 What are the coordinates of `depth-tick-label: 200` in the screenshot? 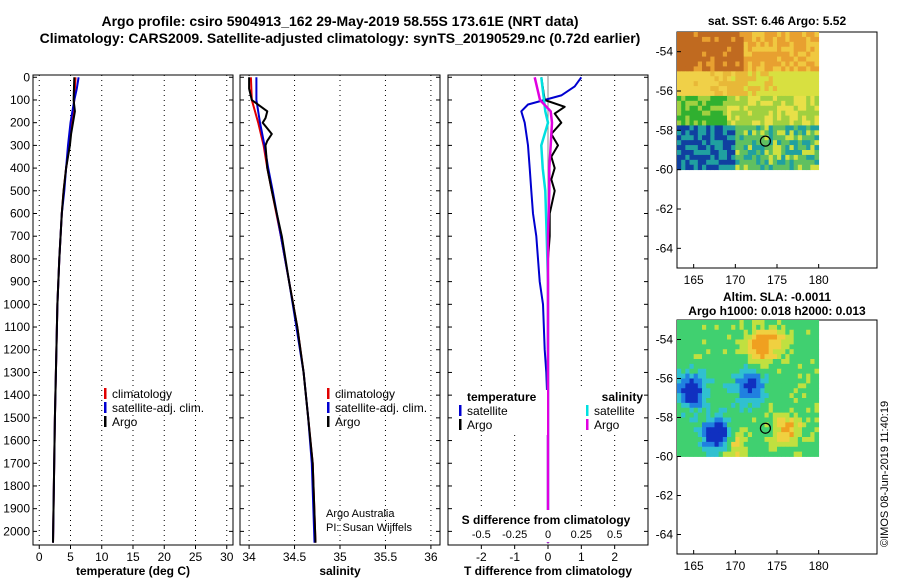 It's located at (20, 123).